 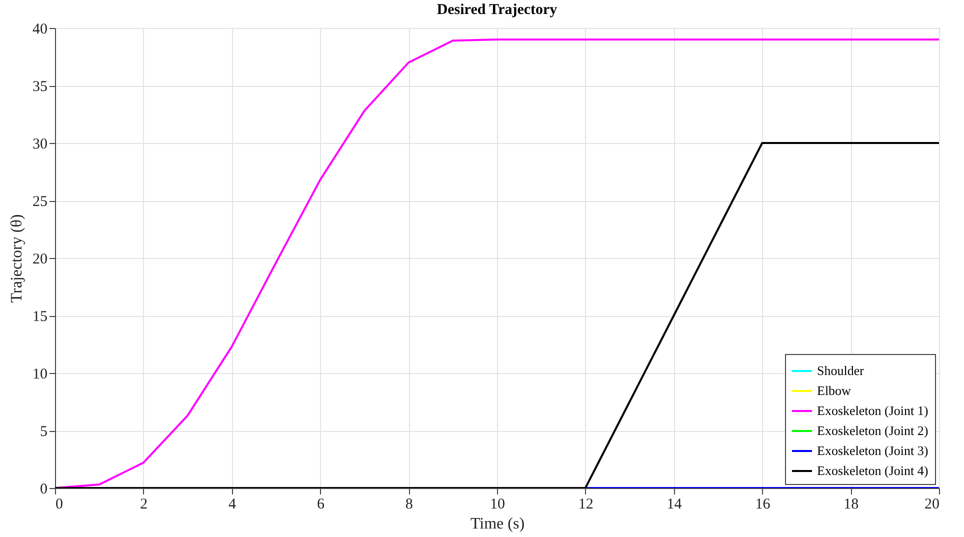 What do you see at coordinates (44, 490) in the screenshot?
I see `y-tick-label: 0` at bounding box center [44, 490].